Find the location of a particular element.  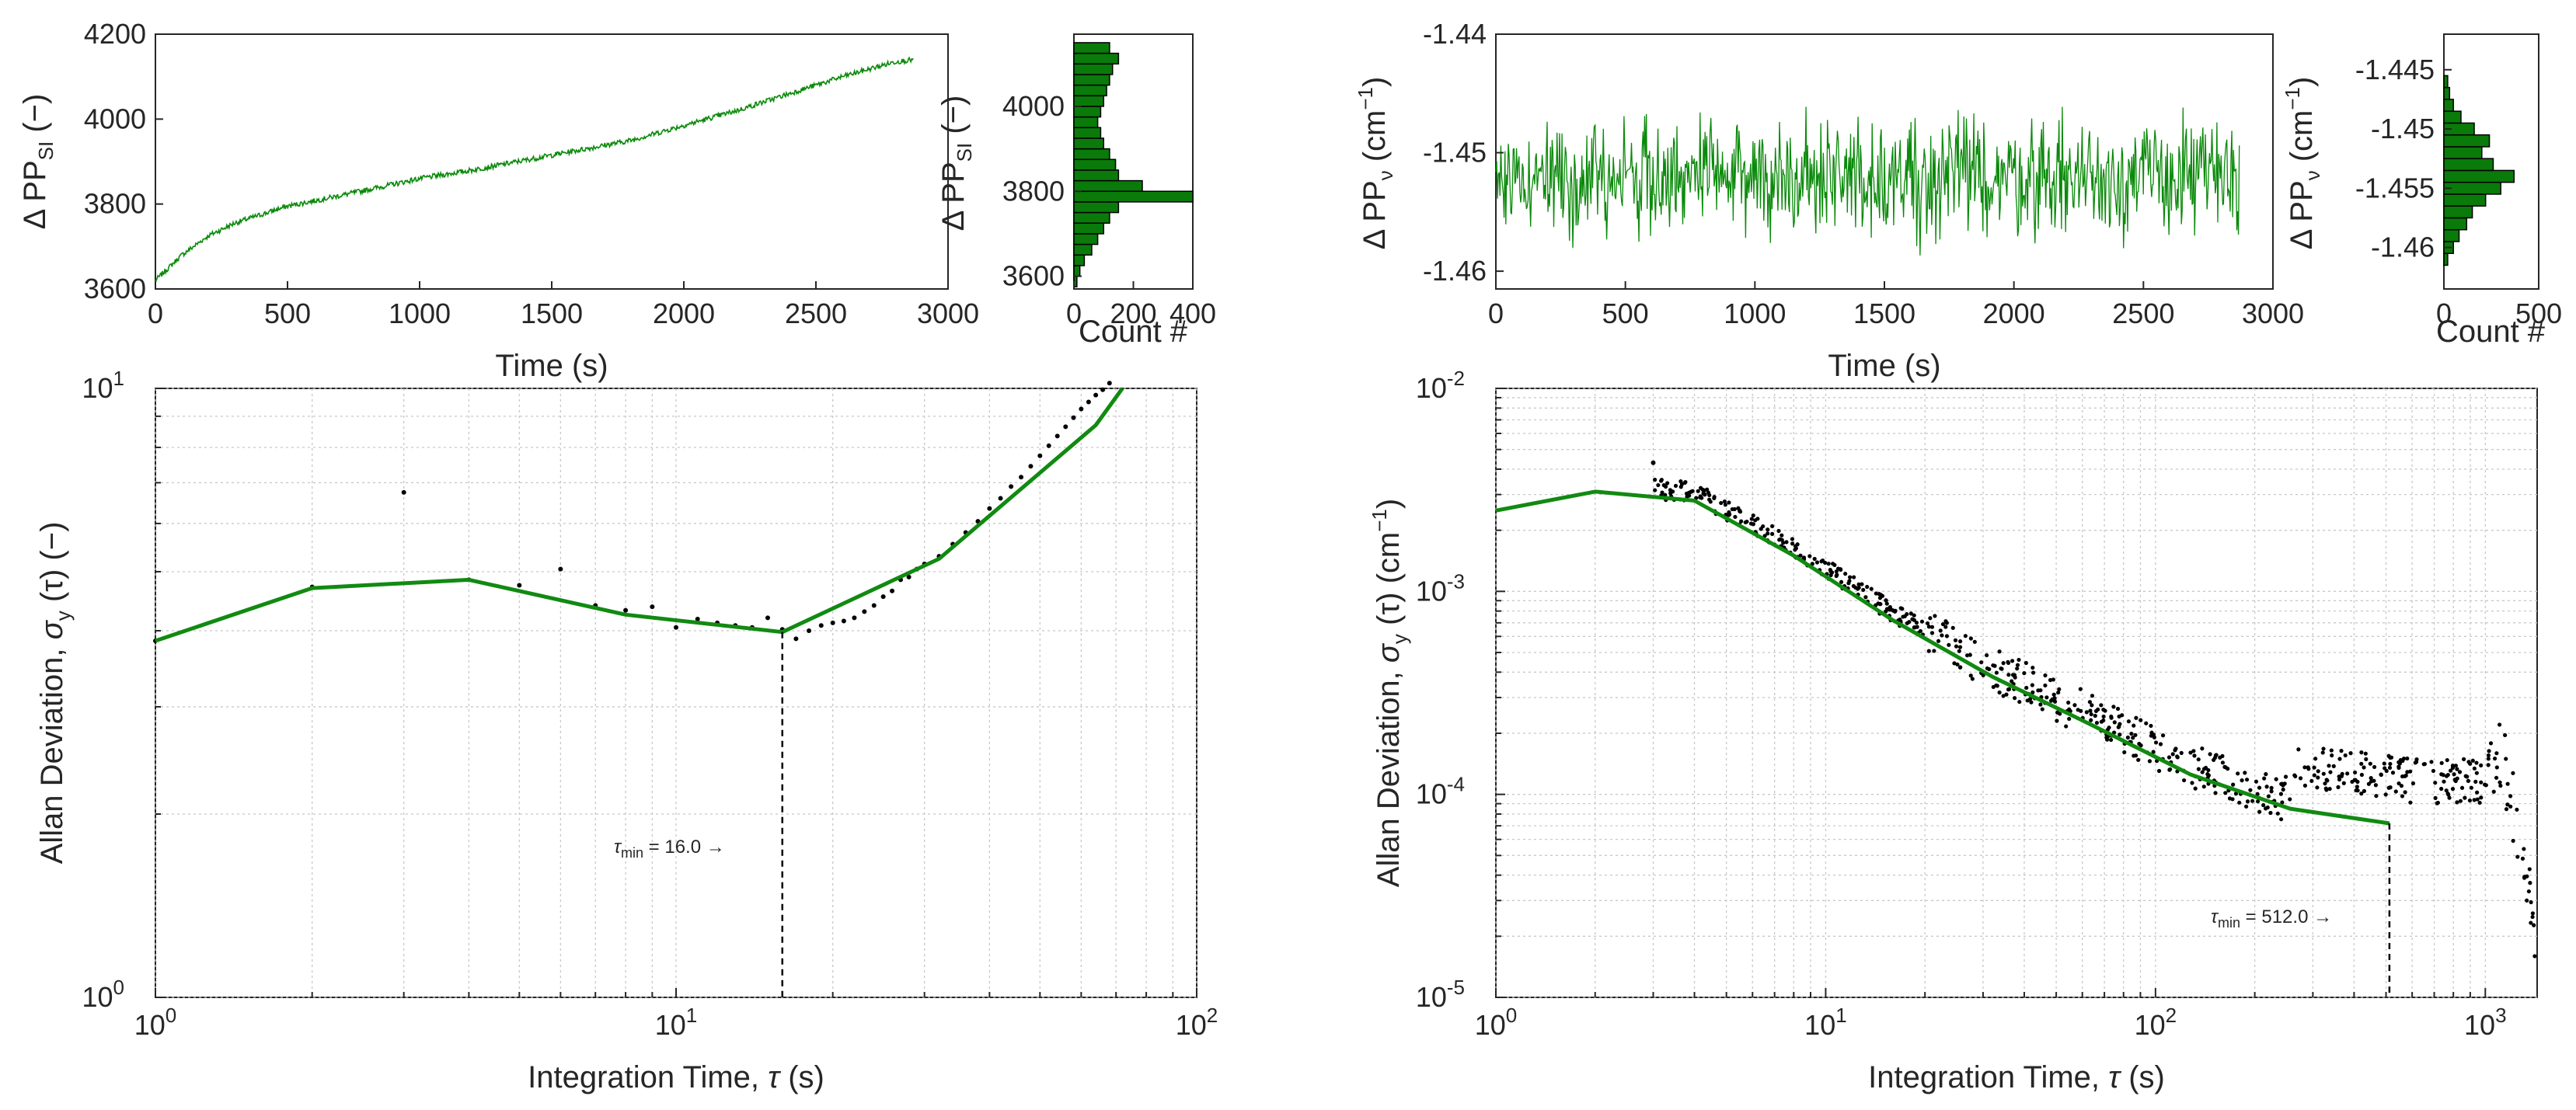

ts-nu-xtick-label: 1000 is located at coordinates (1755, 313).